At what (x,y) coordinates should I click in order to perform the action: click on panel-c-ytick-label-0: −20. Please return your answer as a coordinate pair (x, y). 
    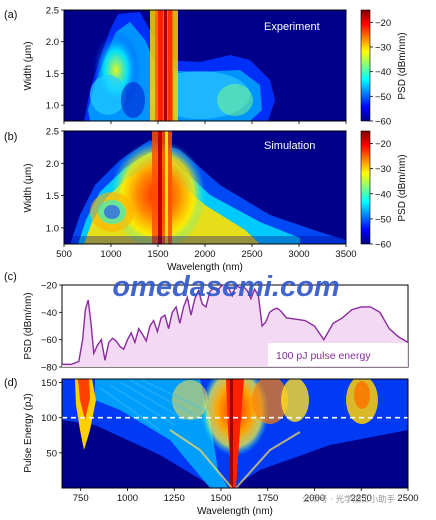
    Looking at the image, I should click on (49, 286).